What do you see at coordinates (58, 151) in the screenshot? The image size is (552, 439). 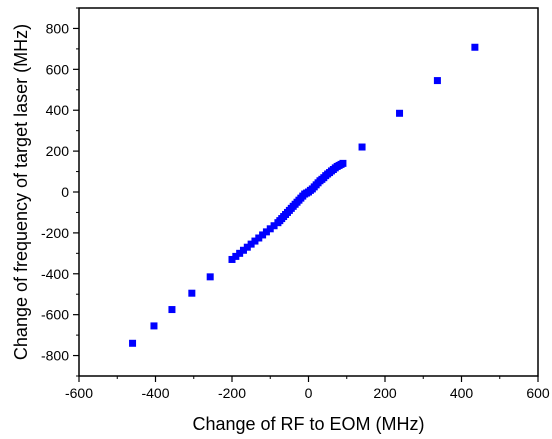 I see `y-tick-label: 200` at bounding box center [58, 151].